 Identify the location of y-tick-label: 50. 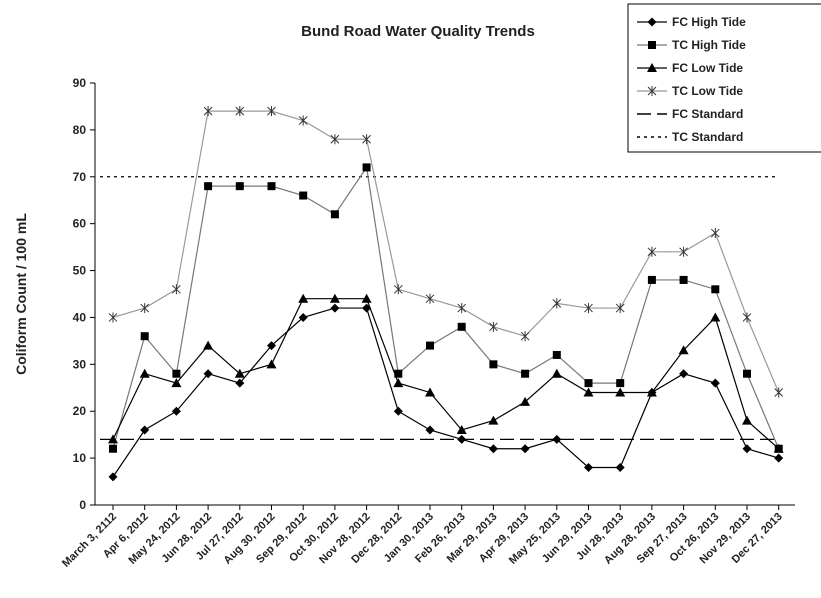
(80, 271).